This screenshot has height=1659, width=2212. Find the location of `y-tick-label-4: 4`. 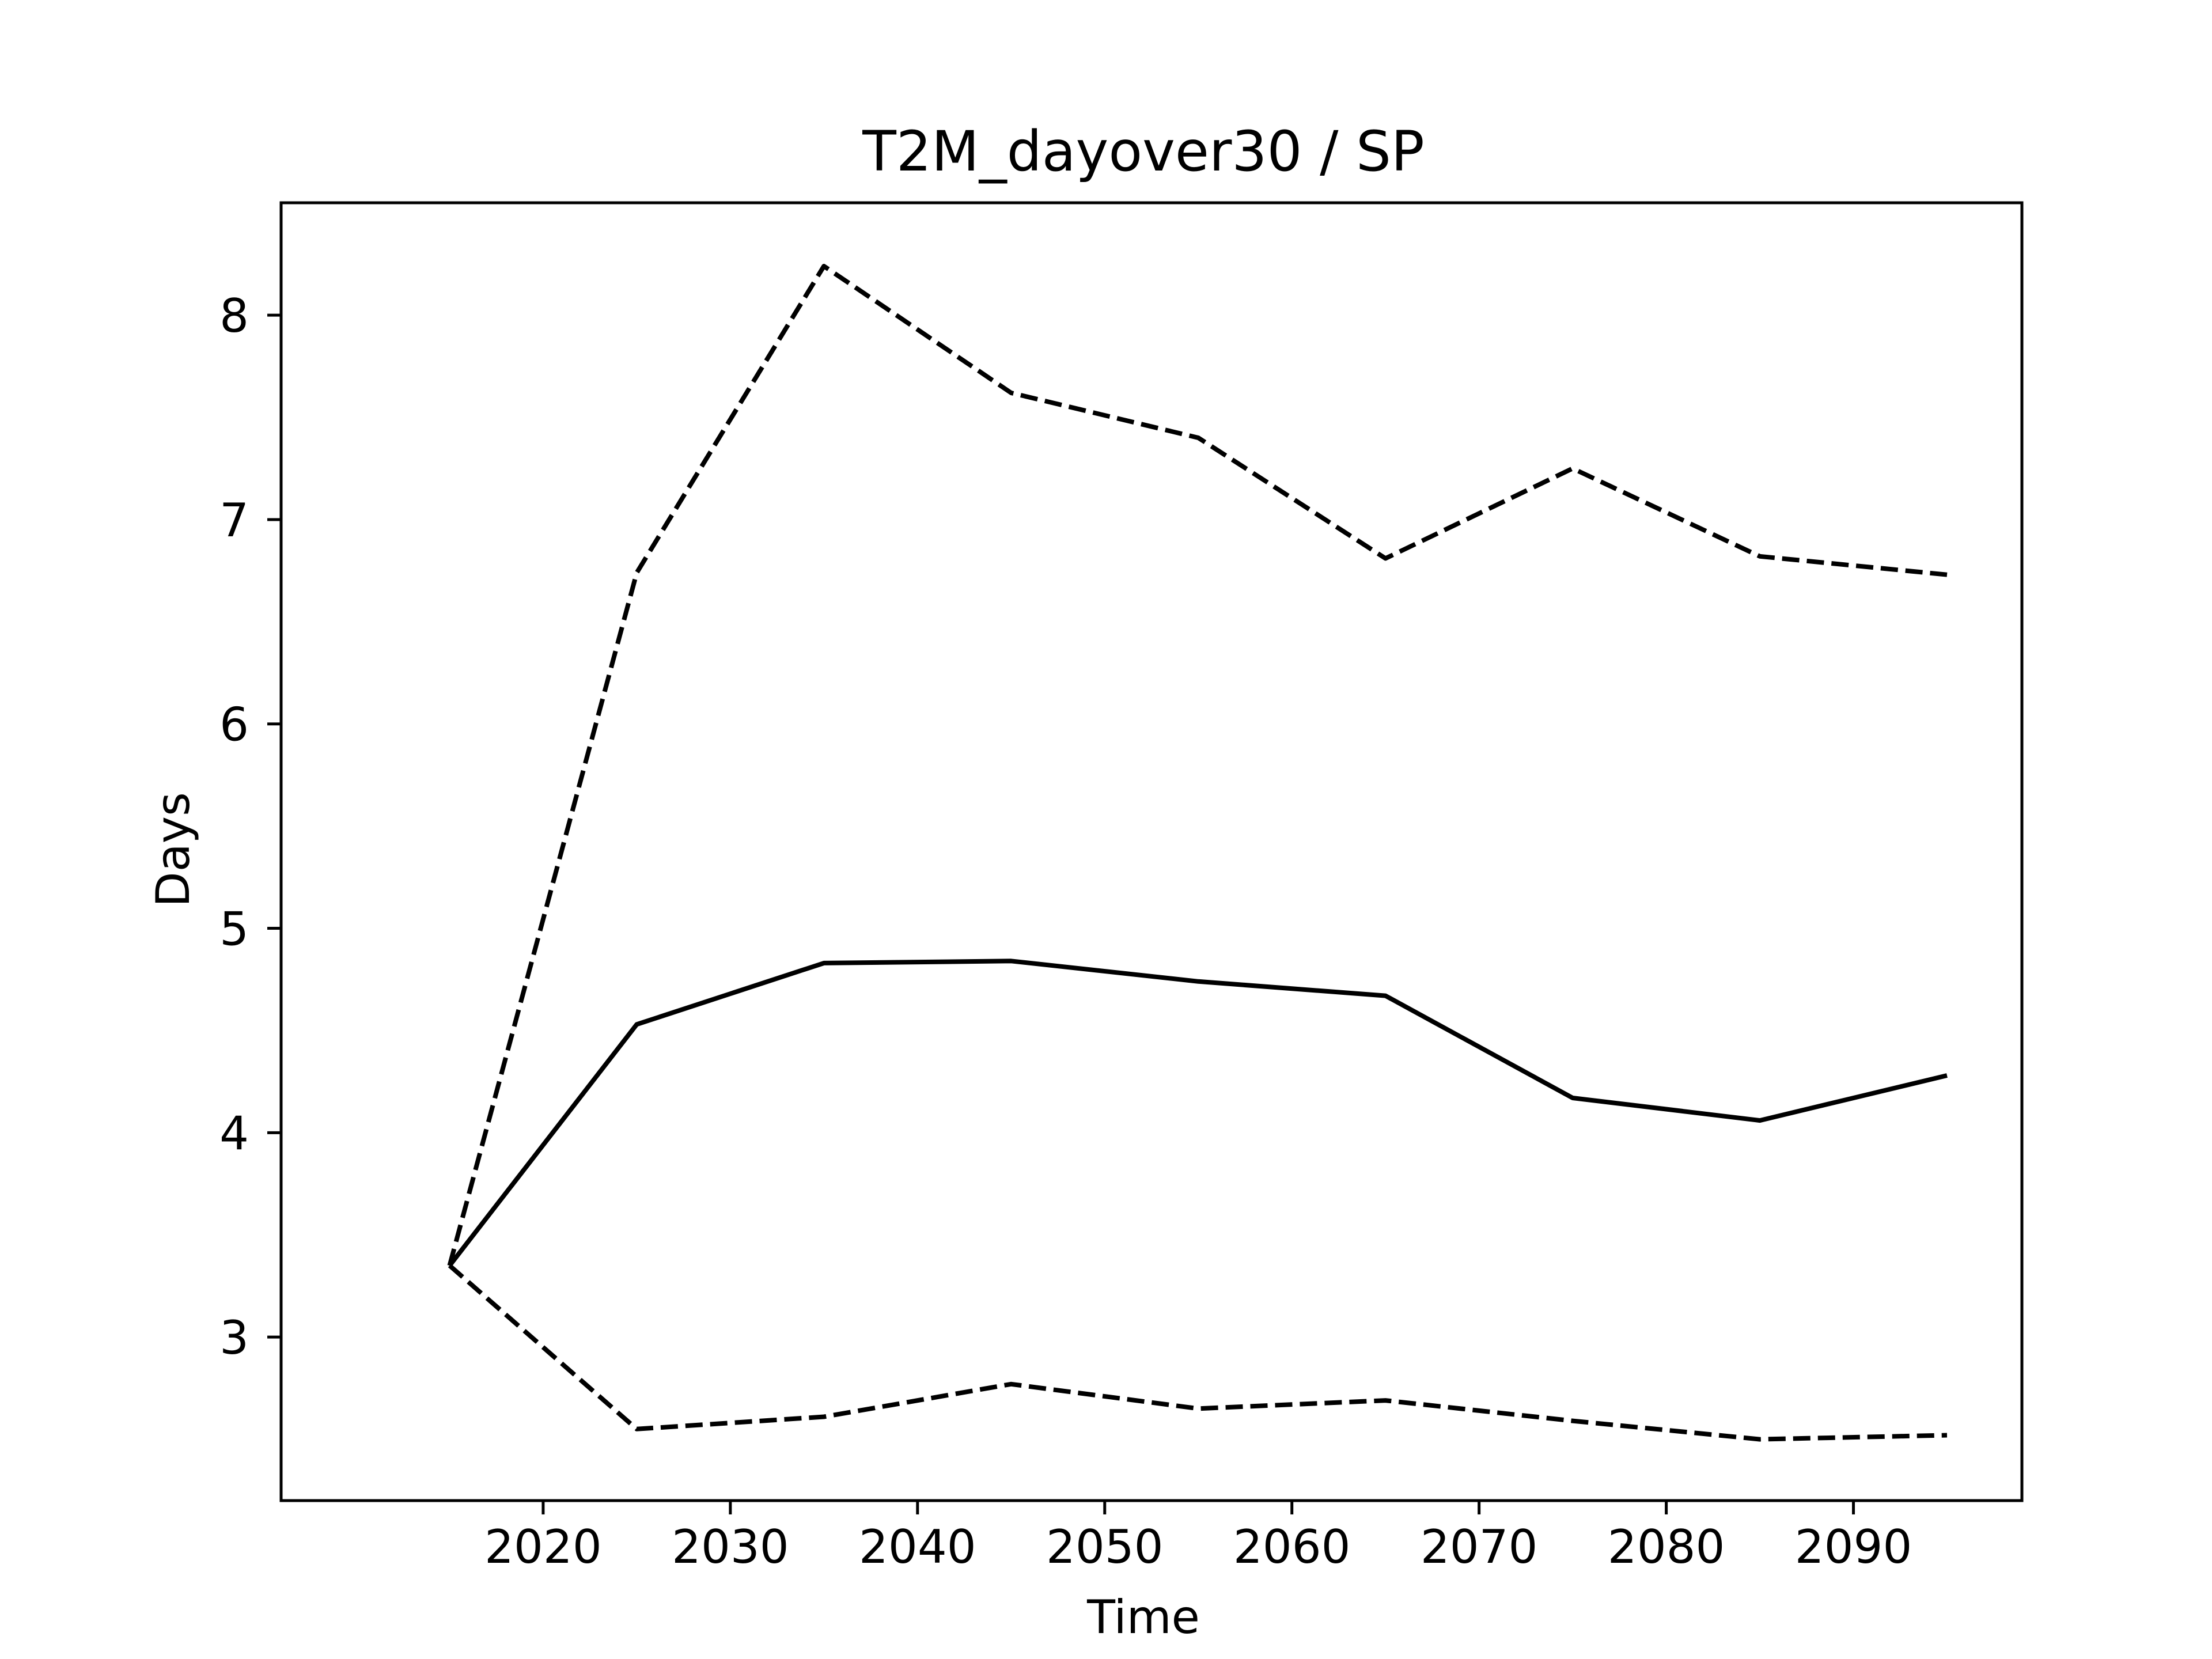

y-tick-label-4: 4 is located at coordinates (234, 1133).